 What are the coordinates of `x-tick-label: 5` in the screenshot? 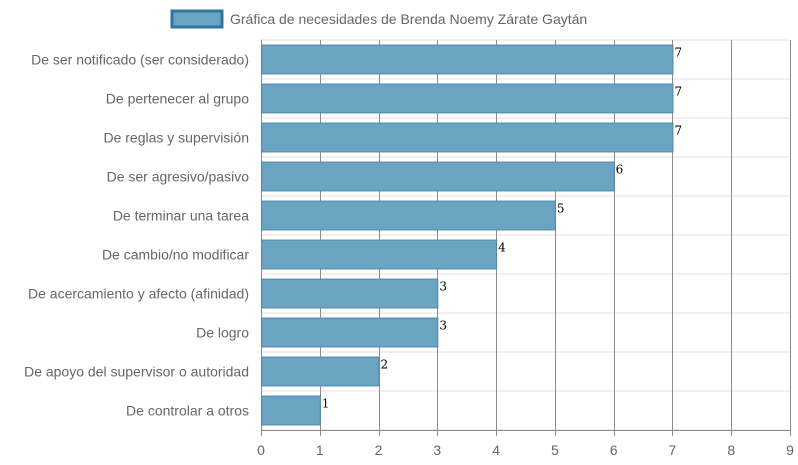 It's located at (555, 450).